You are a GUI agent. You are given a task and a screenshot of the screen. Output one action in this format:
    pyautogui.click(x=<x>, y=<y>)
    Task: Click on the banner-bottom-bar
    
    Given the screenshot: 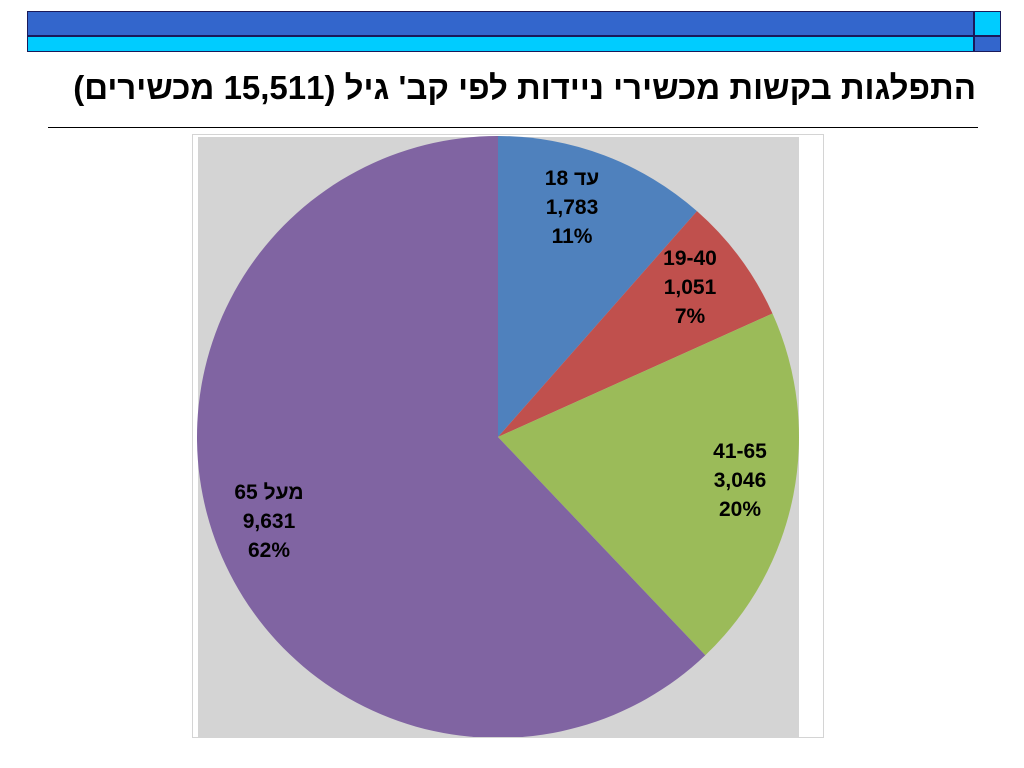 What is the action you would take?
    pyautogui.click(x=500, y=44)
    